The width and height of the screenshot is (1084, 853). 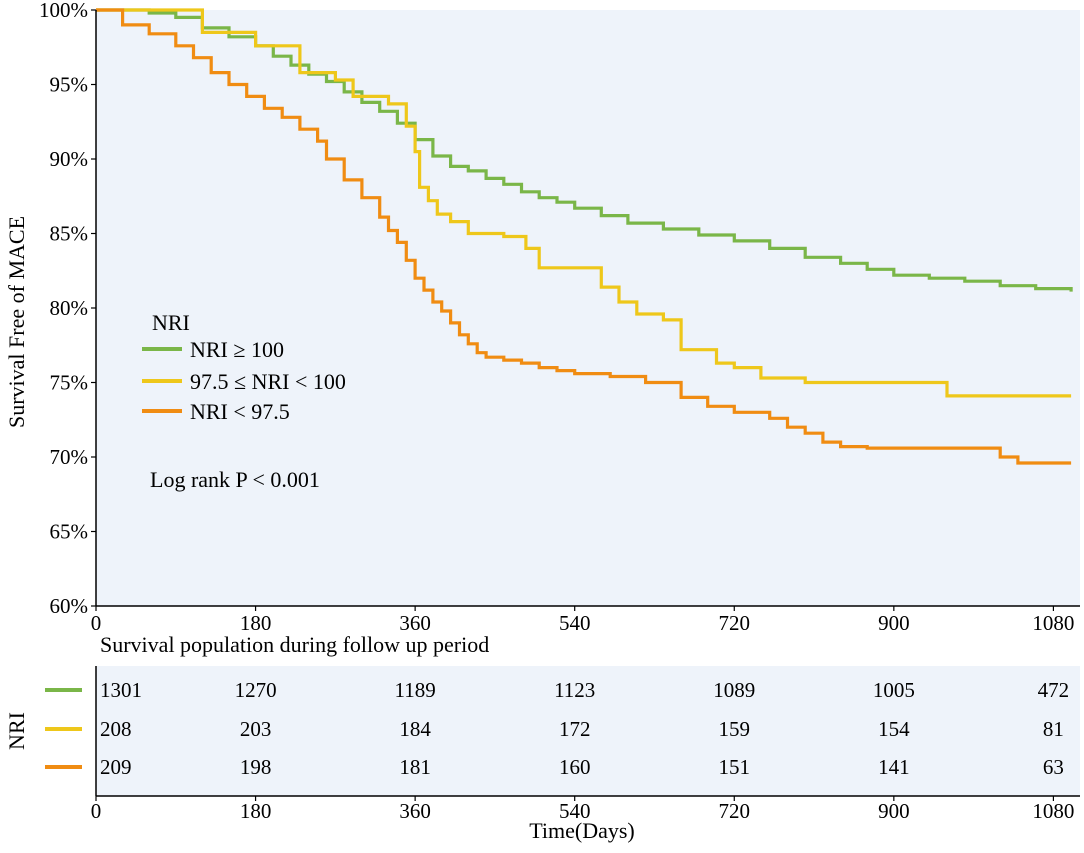 I want to click on y-tick-label: 80%, so click(x=69, y=308).